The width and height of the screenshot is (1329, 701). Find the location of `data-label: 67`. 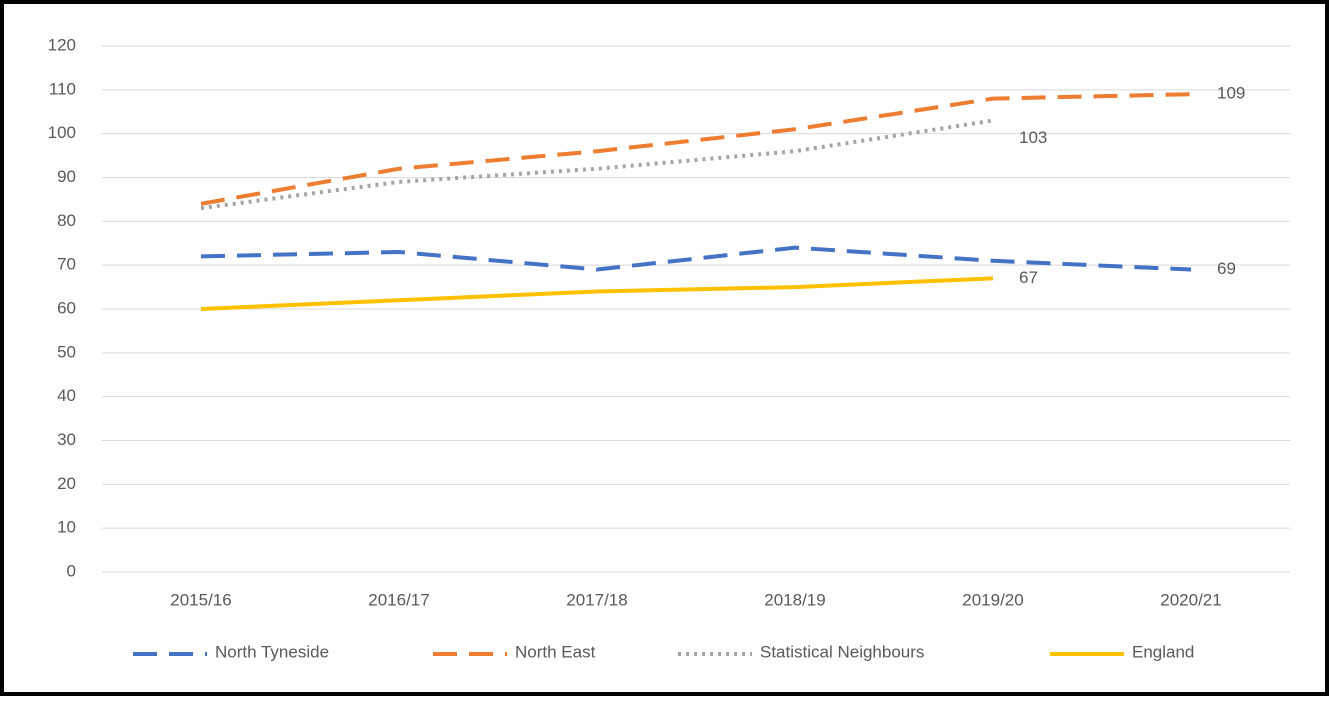

data-label: 67 is located at coordinates (1028, 277).